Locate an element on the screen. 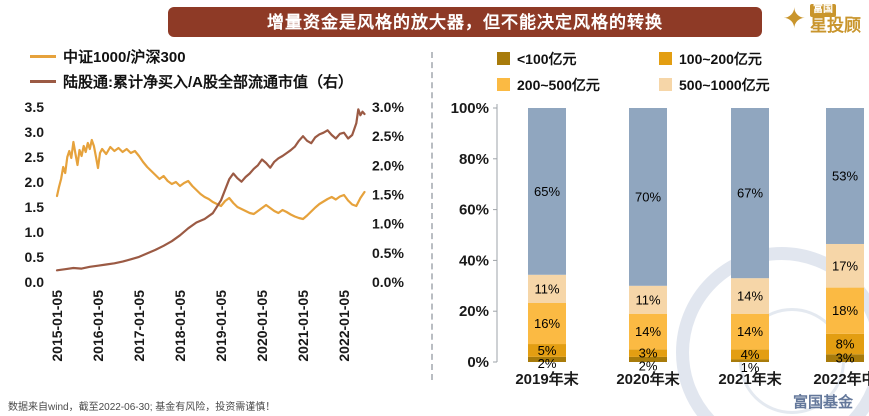 The image size is (869, 416). svg-text: 2019年末 is located at coordinates (547, 379).